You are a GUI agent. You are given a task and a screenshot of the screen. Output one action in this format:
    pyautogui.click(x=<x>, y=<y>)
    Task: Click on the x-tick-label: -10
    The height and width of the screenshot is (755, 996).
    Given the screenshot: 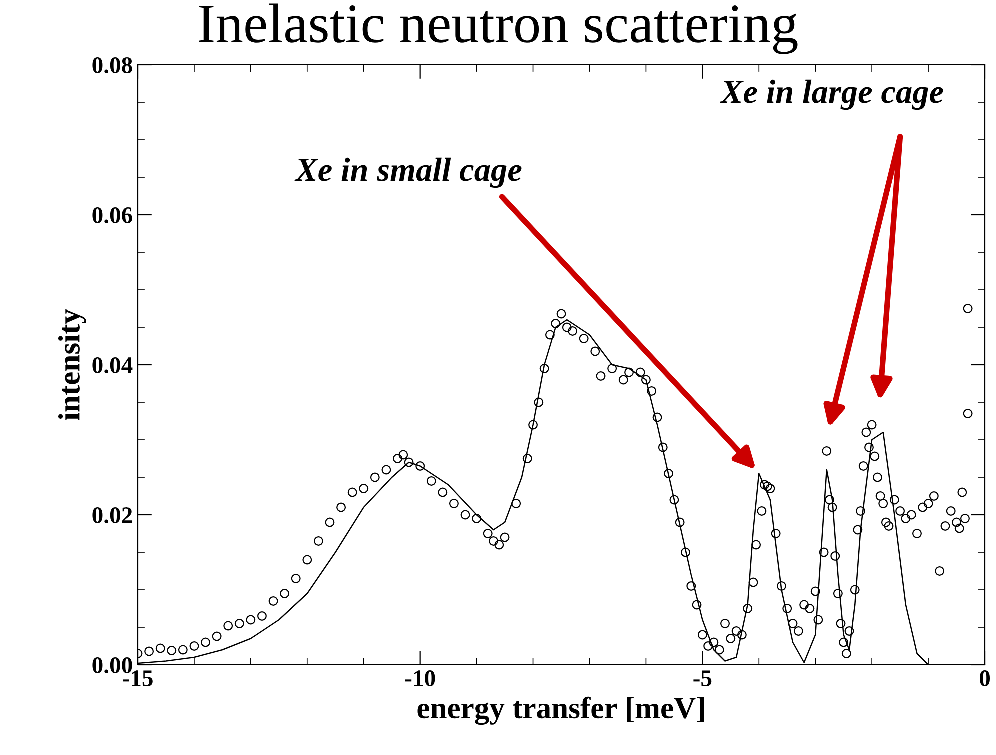 What is the action you would take?
    pyautogui.click(x=420, y=678)
    